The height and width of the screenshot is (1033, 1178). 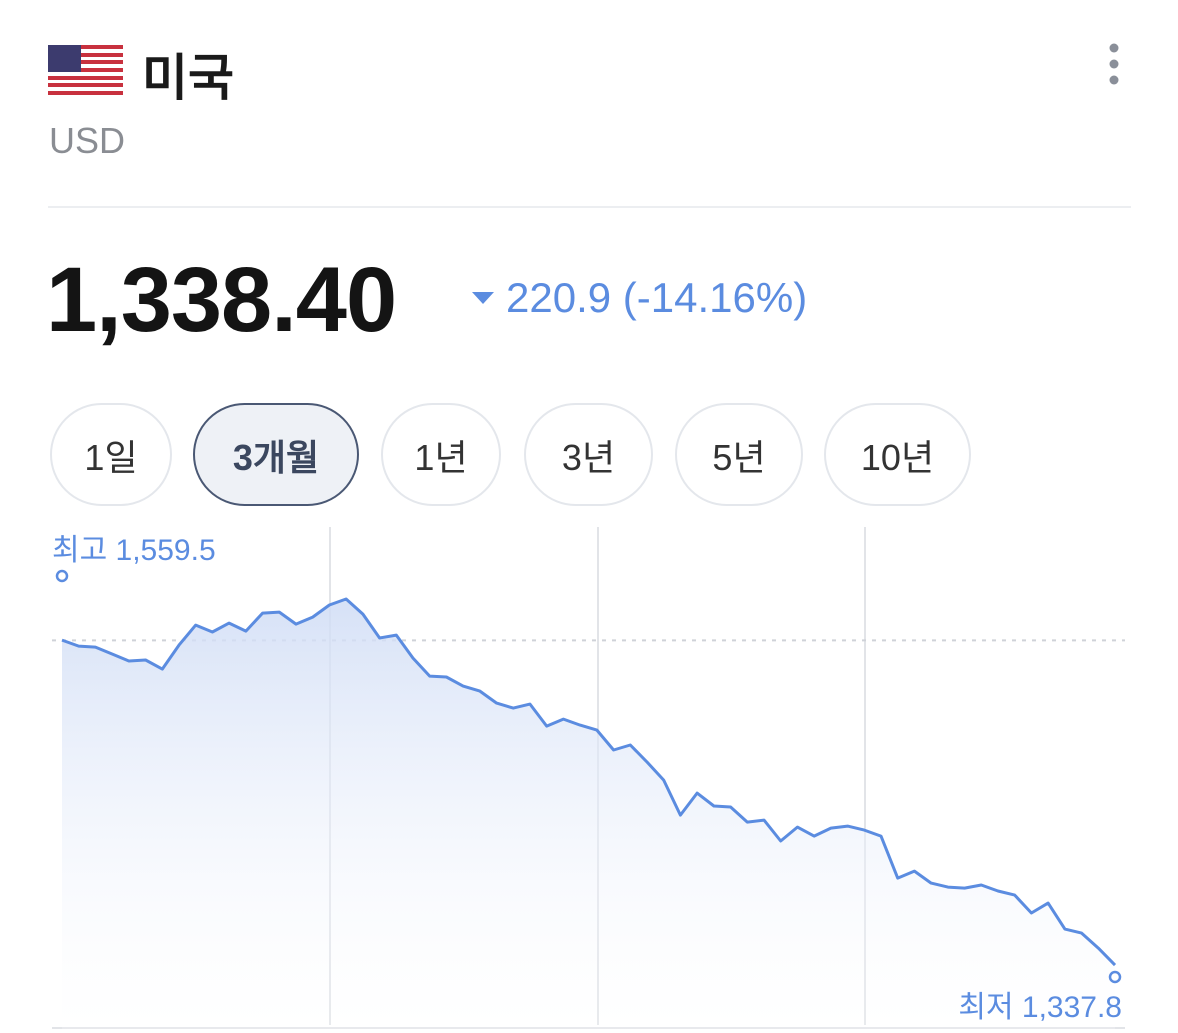 What do you see at coordinates (657, 297) in the screenshot?
I see `price-change: 220.9 (-14.16%)` at bounding box center [657, 297].